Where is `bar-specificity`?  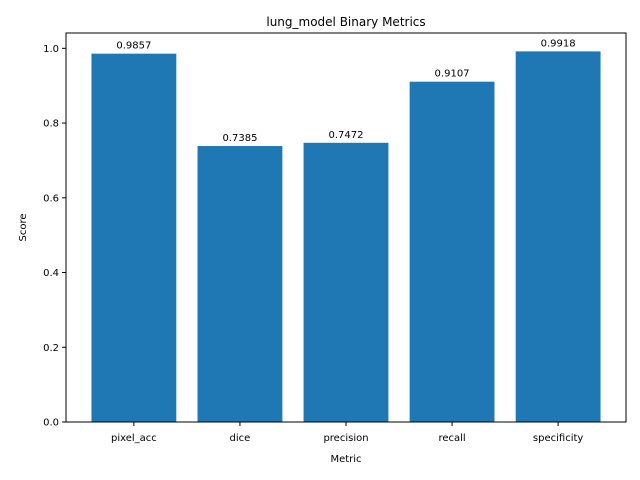 bar-specificity is located at coordinates (558, 237).